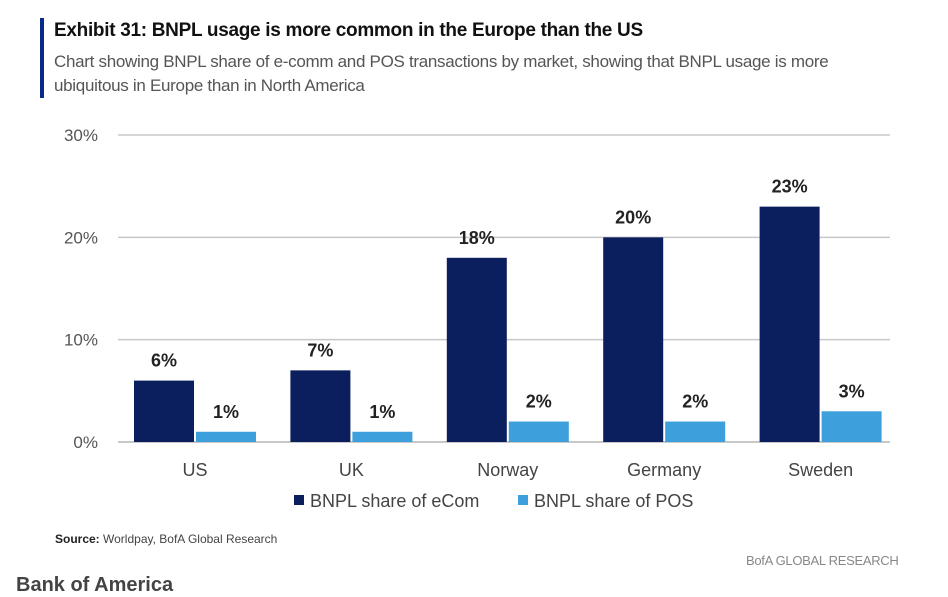  What do you see at coordinates (351, 470) in the screenshot?
I see `x-tick-label: UK` at bounding box center [351, 470].